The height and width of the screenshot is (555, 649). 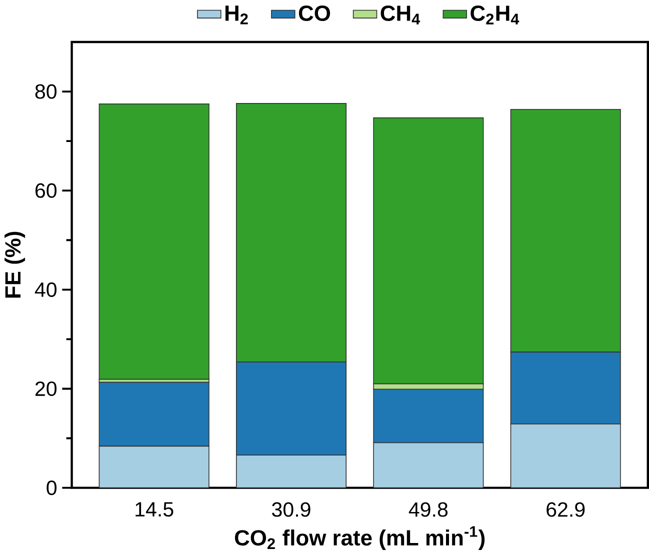 I want to click on x-tick-label: 14.5, so click(x=155, y=509).